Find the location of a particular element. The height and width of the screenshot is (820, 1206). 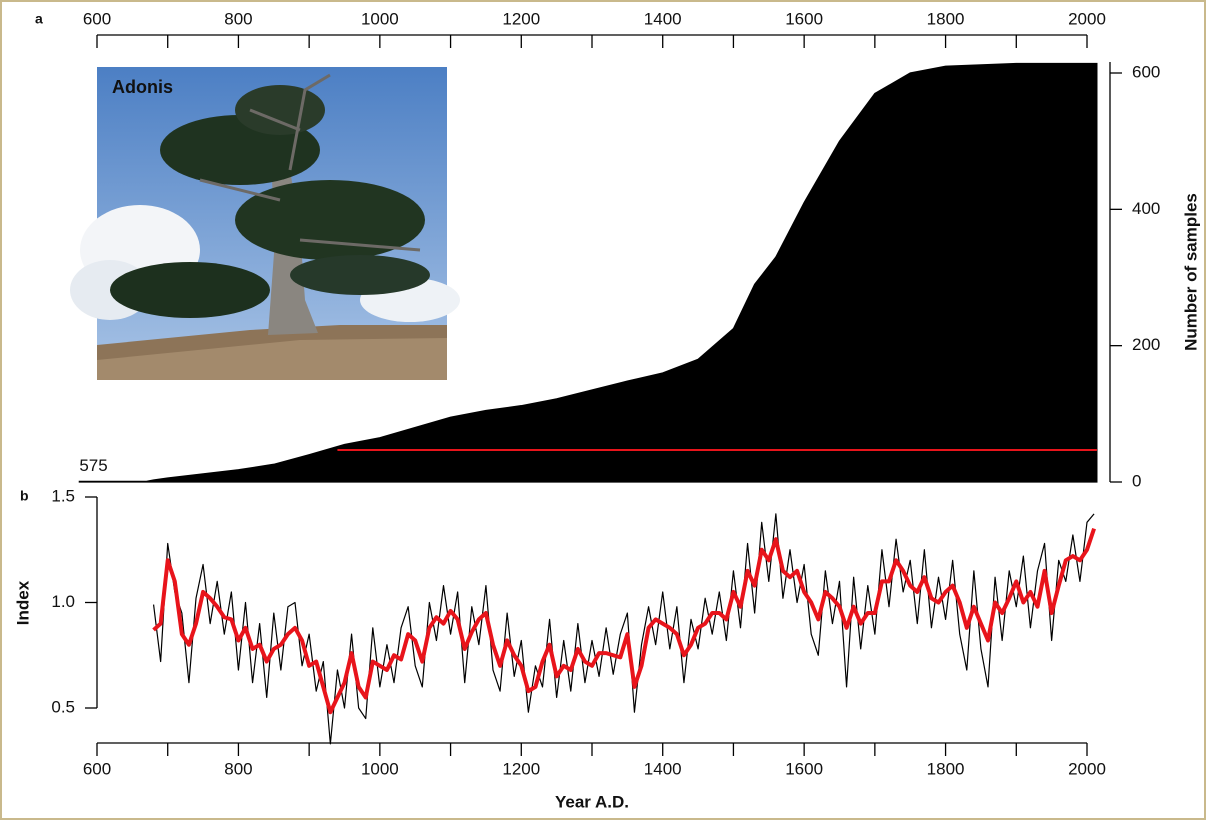

y-tick-label: 600 is located at coordinates (1146, 71).